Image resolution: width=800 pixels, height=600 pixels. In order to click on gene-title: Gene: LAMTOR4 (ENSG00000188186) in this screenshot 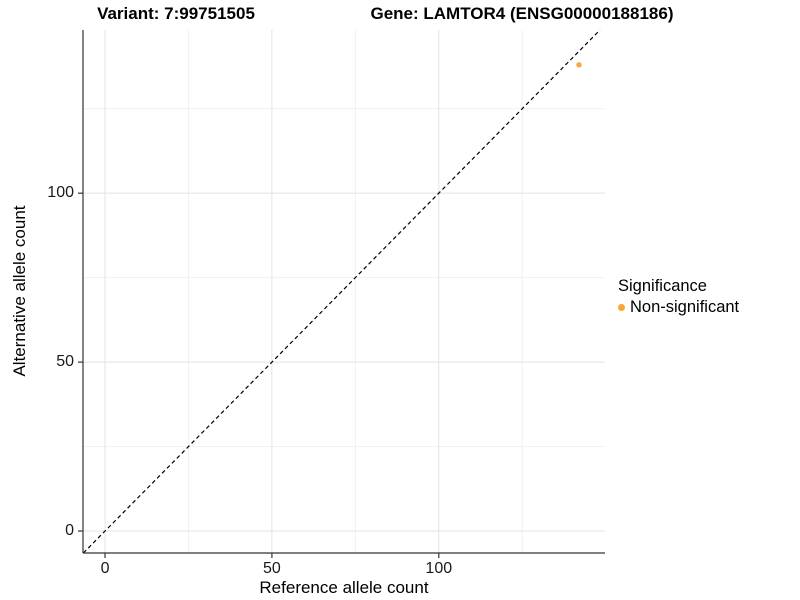, I will do `click(522, 13)`.